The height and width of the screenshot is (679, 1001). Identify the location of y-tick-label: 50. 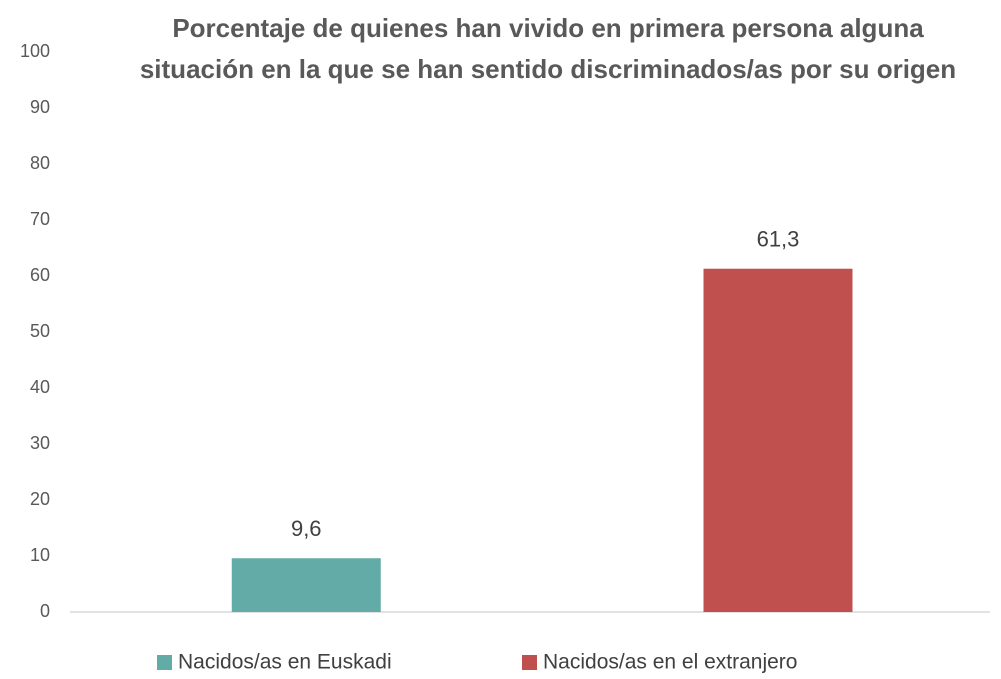
(40, 331).